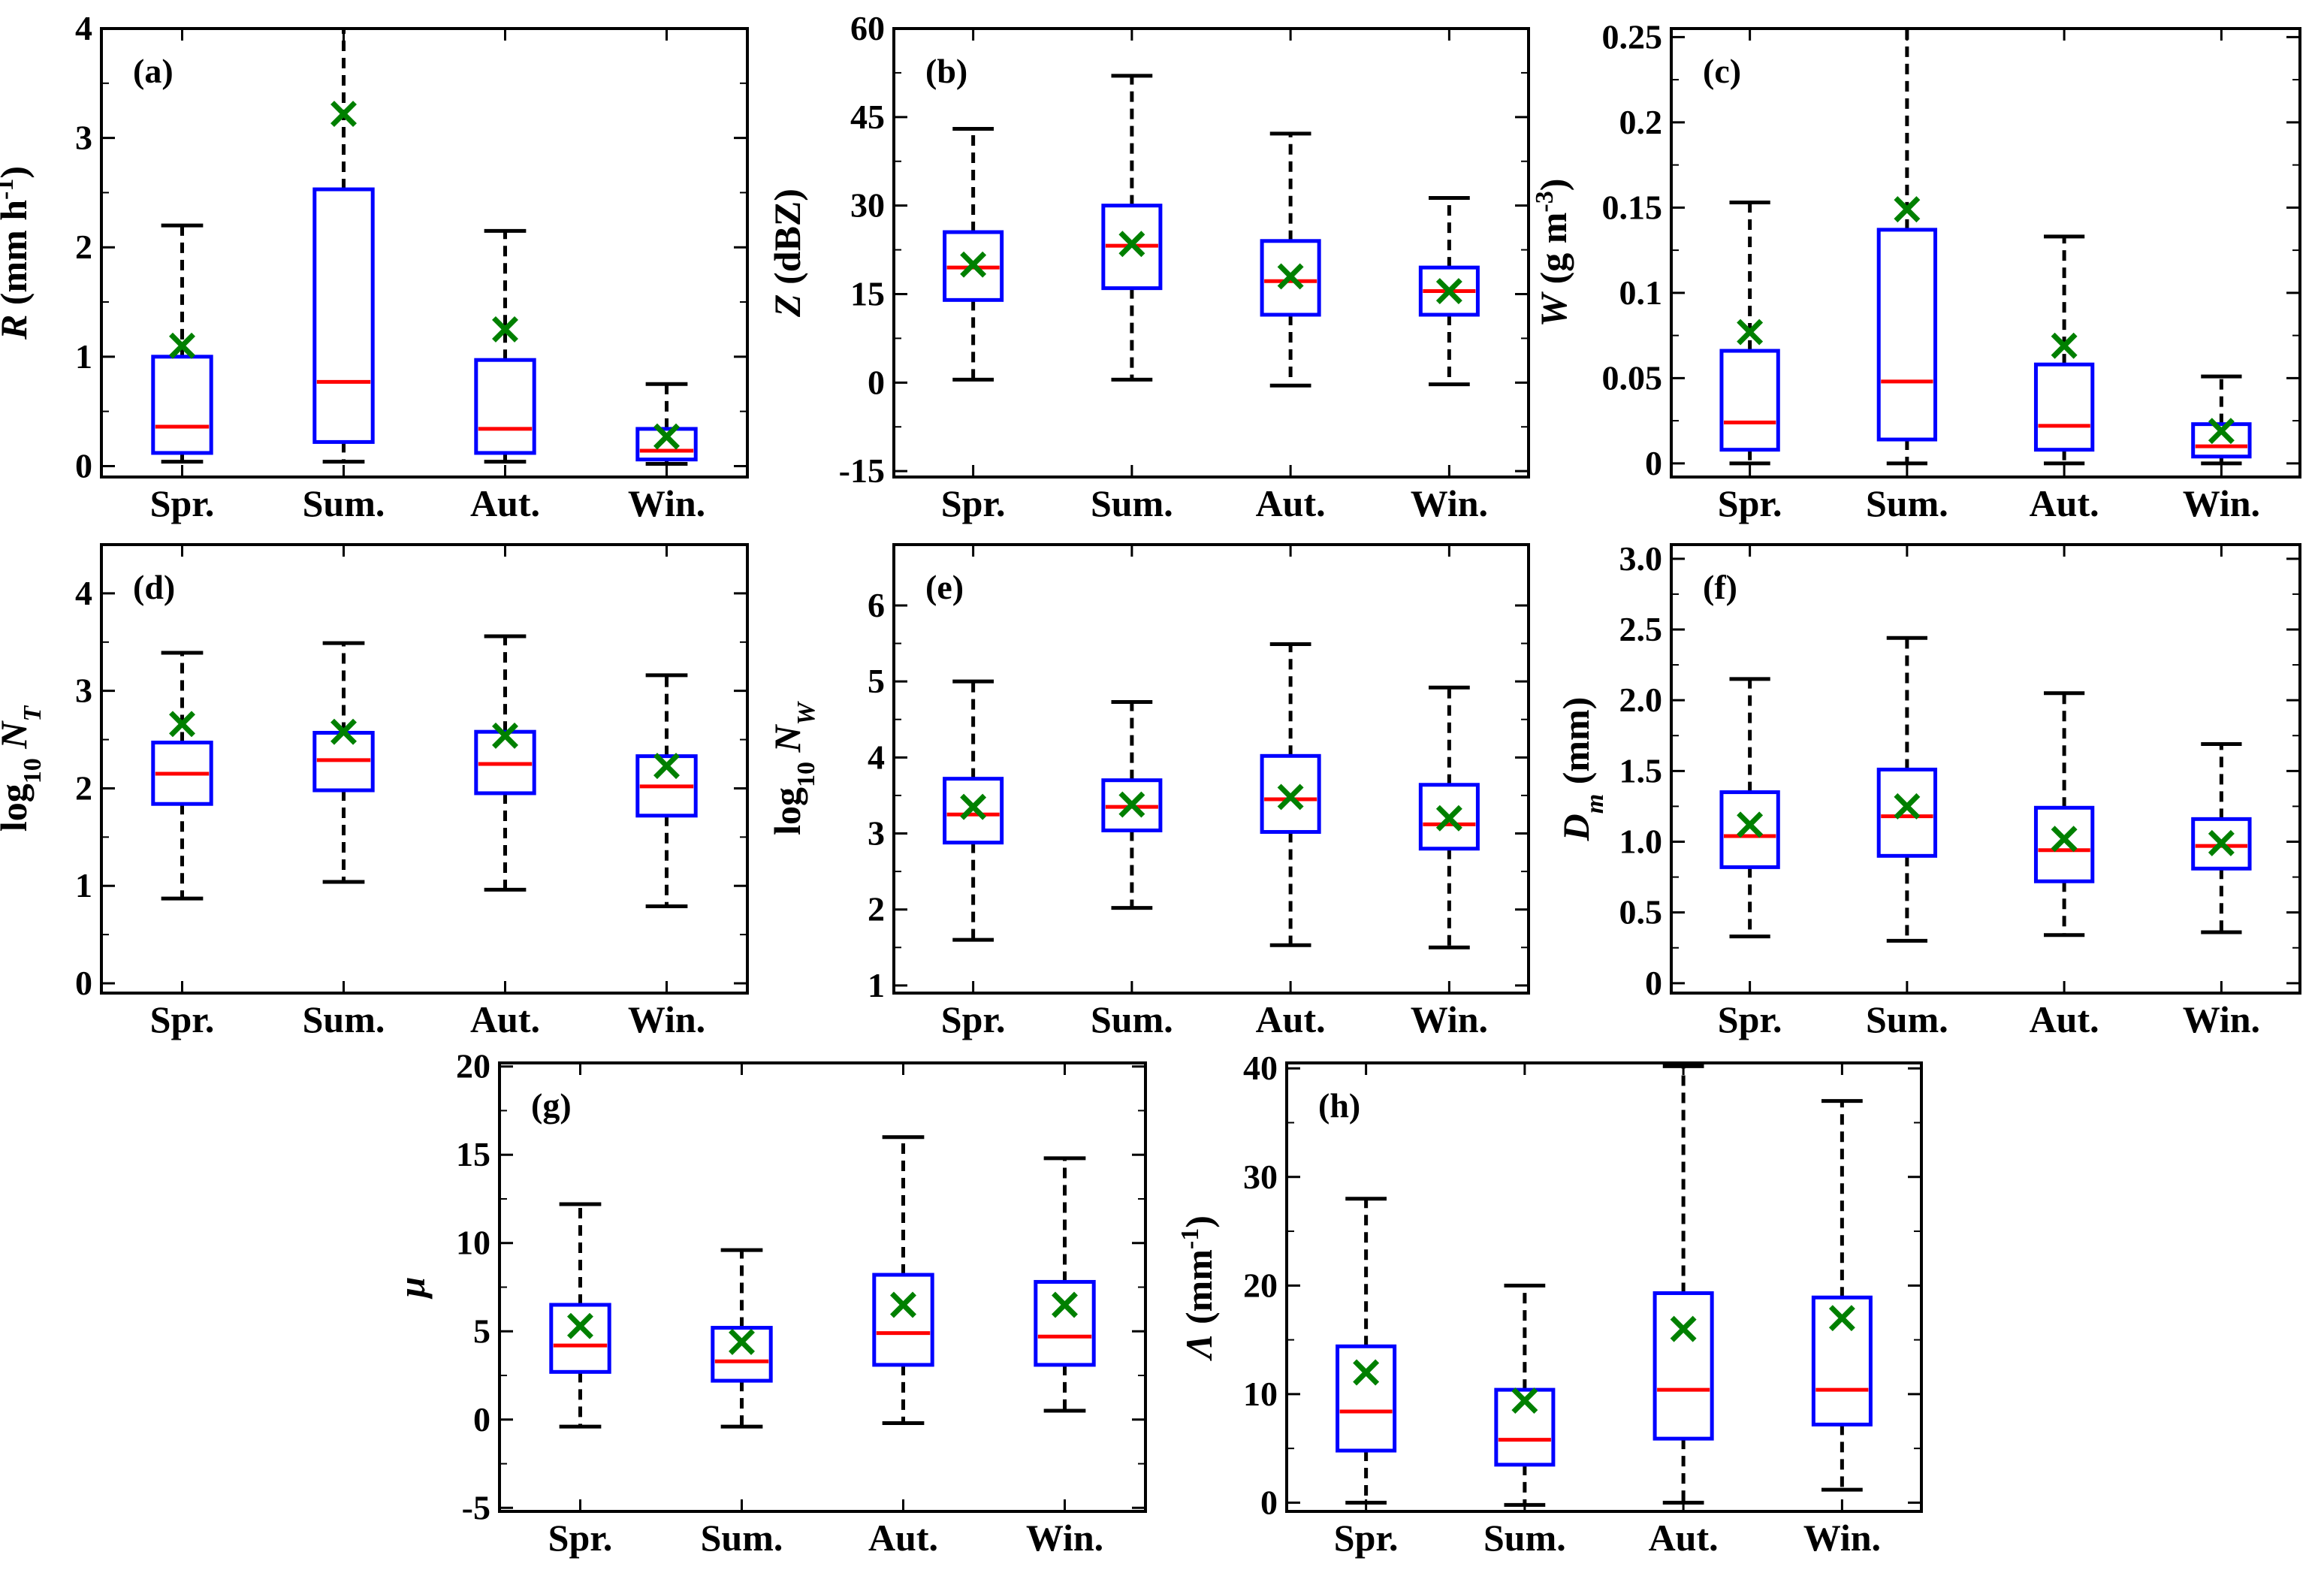 Image resolution: width=2324 pixels, height=1576 pixels. What do you see at coordinates (946, 71) in the screenshot?
I see `panel-label: (b)` at bounding box center [946, 71].